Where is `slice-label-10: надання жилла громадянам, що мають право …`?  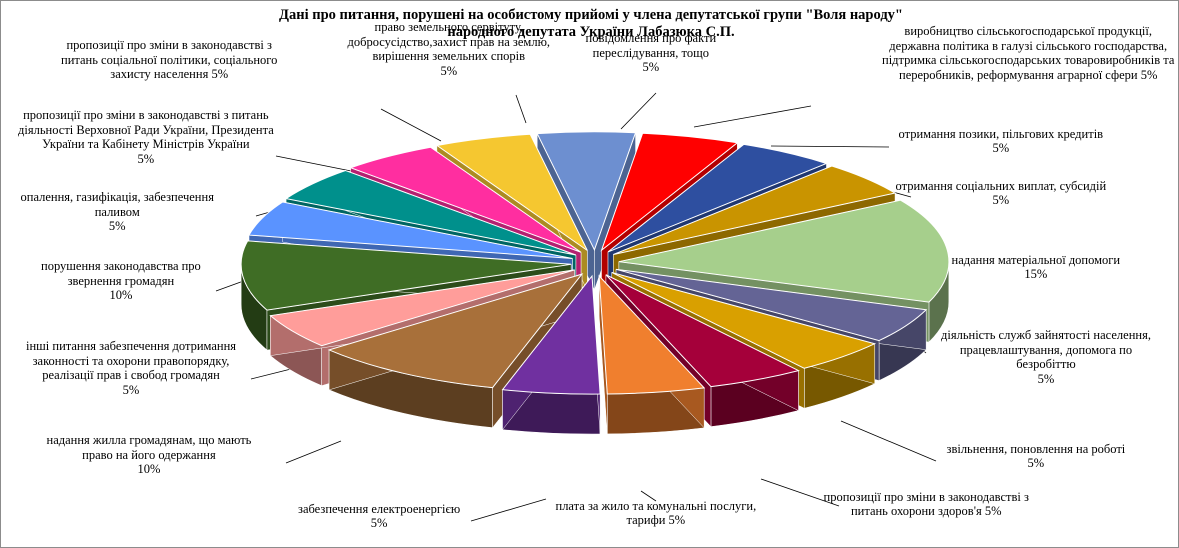
slice-label-10: надання жилла громадянам, що мають право … is located at coordinates (149, 455).